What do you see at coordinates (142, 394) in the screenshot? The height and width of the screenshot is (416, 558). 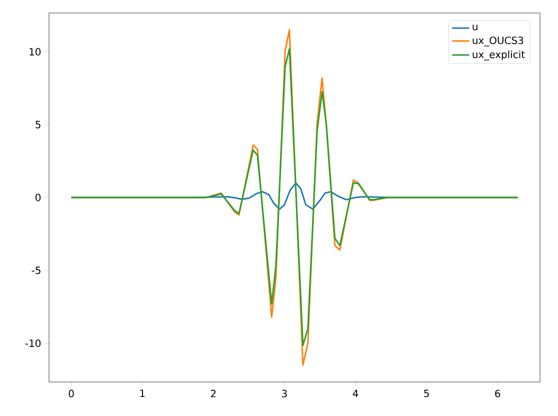 I see `x-tick-label: 1` at bounding box center [142, 394].